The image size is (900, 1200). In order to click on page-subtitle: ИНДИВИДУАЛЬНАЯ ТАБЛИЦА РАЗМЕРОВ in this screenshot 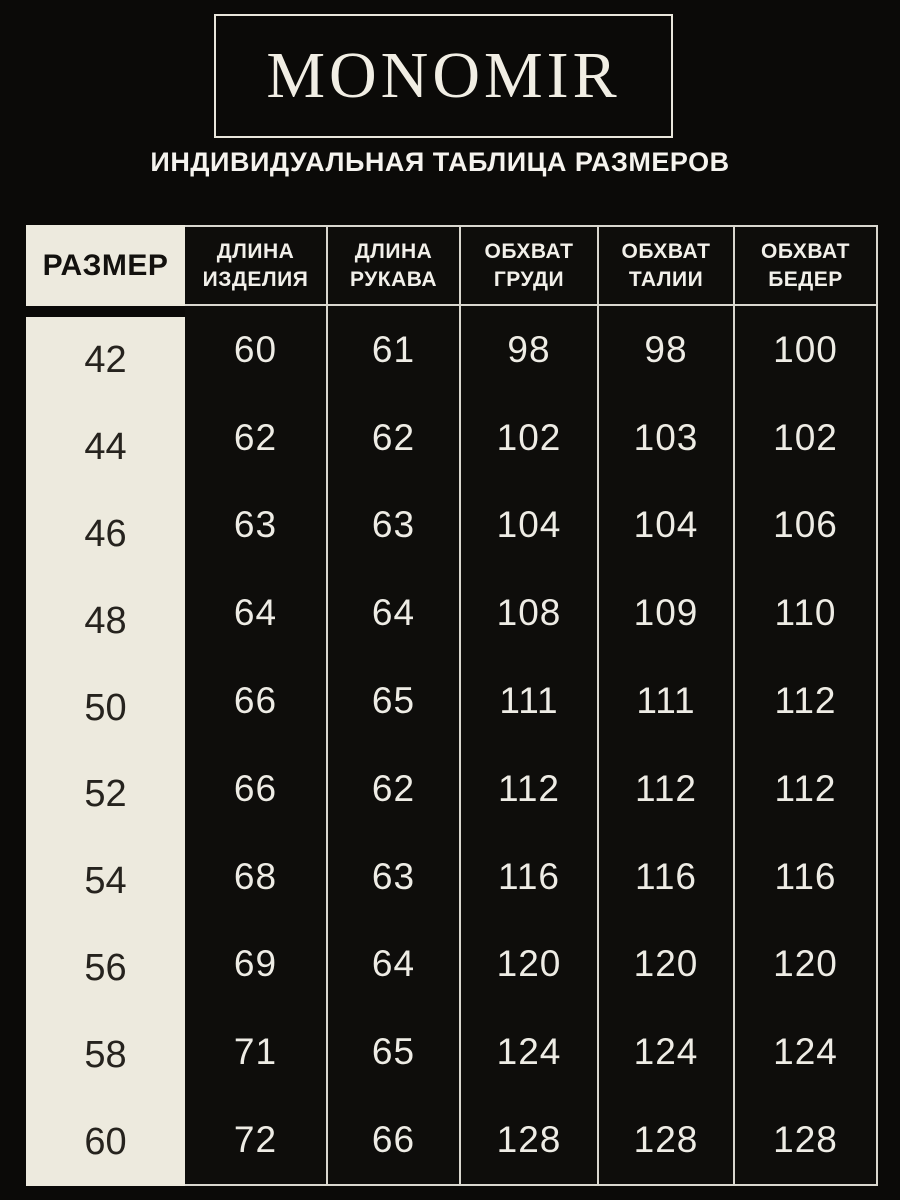, I will do `click(440, 162)`.